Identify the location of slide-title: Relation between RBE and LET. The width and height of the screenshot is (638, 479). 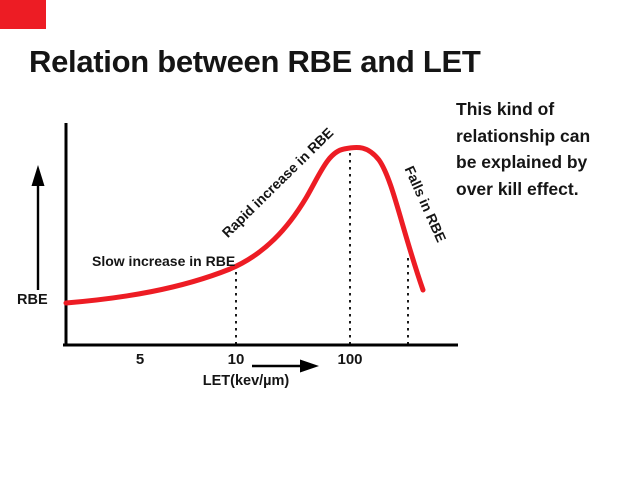
(255, 61).